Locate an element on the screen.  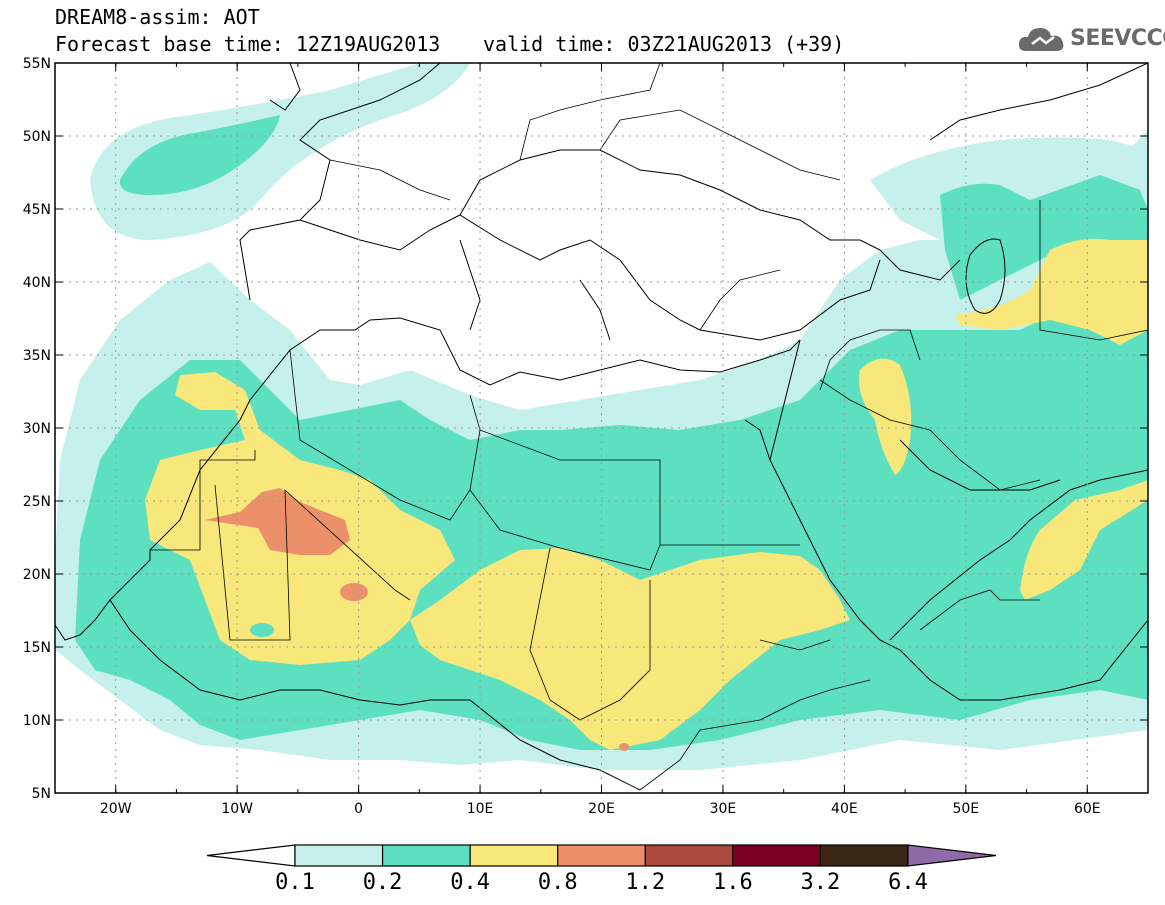
lat-tick-label: 45N is located at coordinates (37, 210).